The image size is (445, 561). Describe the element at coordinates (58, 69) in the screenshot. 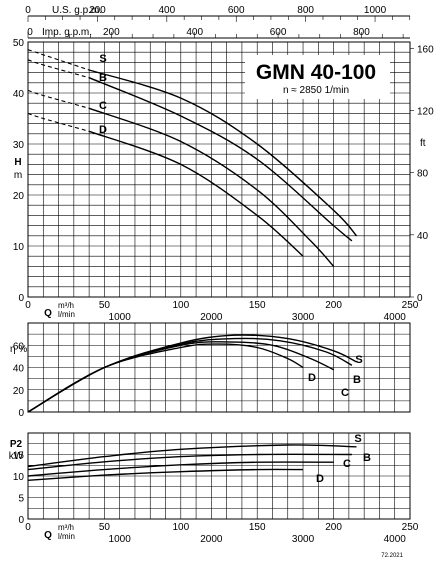

I see `head-curve-B-dashed` at that location.